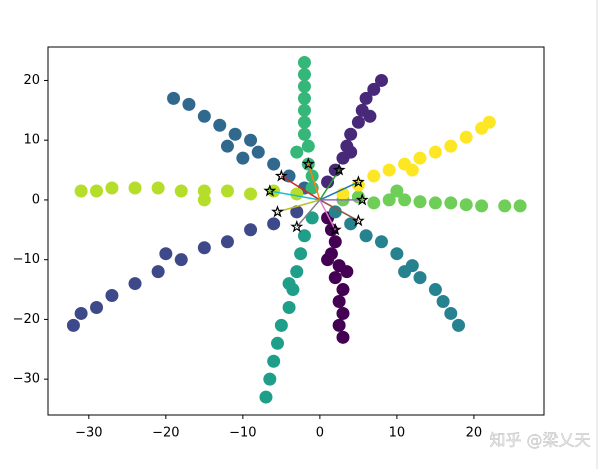 The image size is (609, 473). I want to click on y-tick-label: 20, so click(31, 80).